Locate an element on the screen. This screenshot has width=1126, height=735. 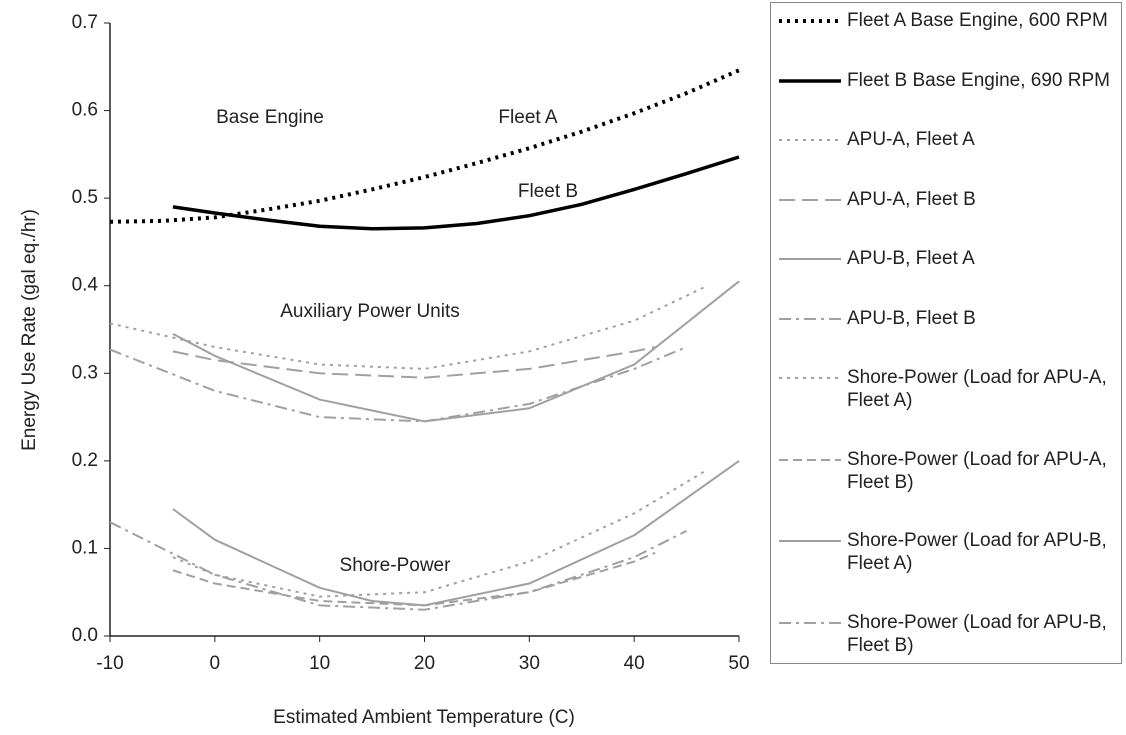
legend-label: Fleet A Base Engine, 600 RPM is located at coordinates (977, 20).